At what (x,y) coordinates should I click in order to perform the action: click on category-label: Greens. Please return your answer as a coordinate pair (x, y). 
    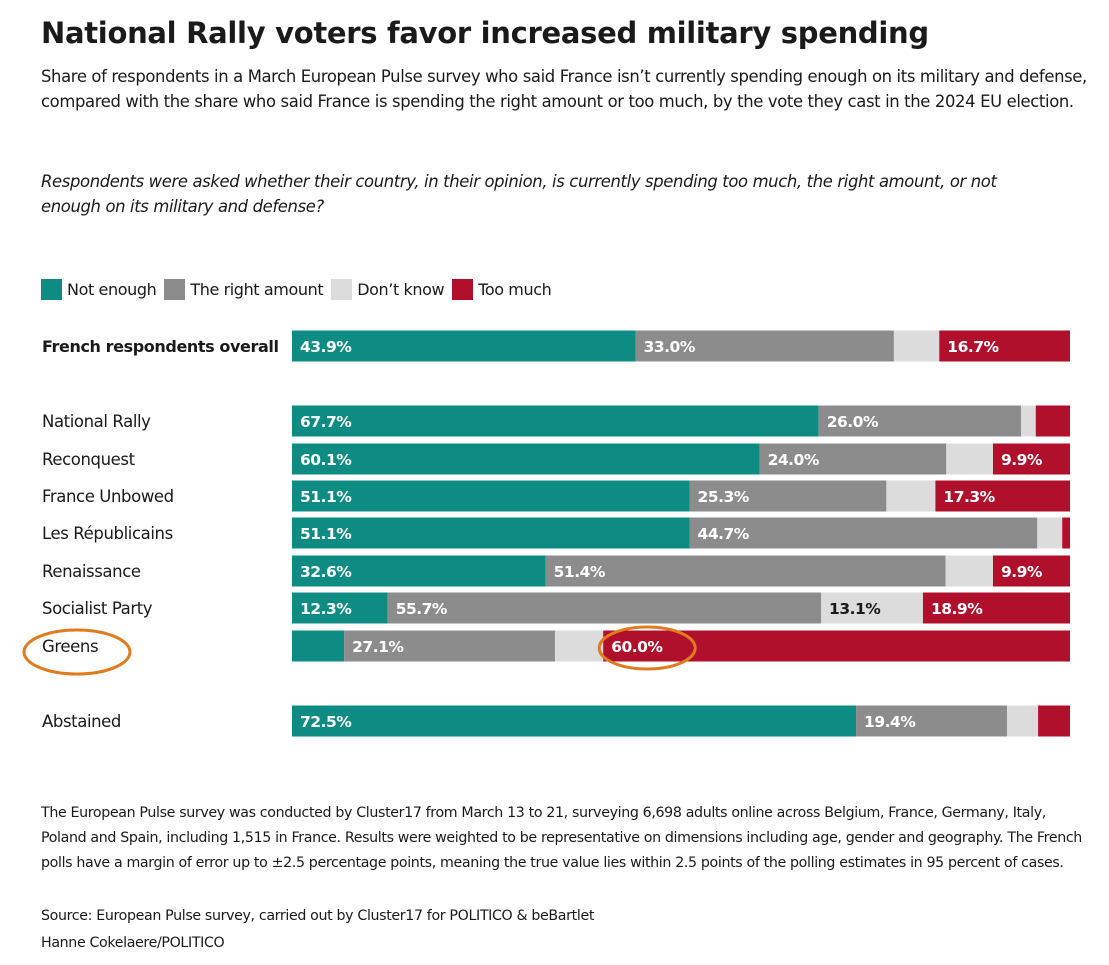
    Looking at the image, I should click on (70, 646).